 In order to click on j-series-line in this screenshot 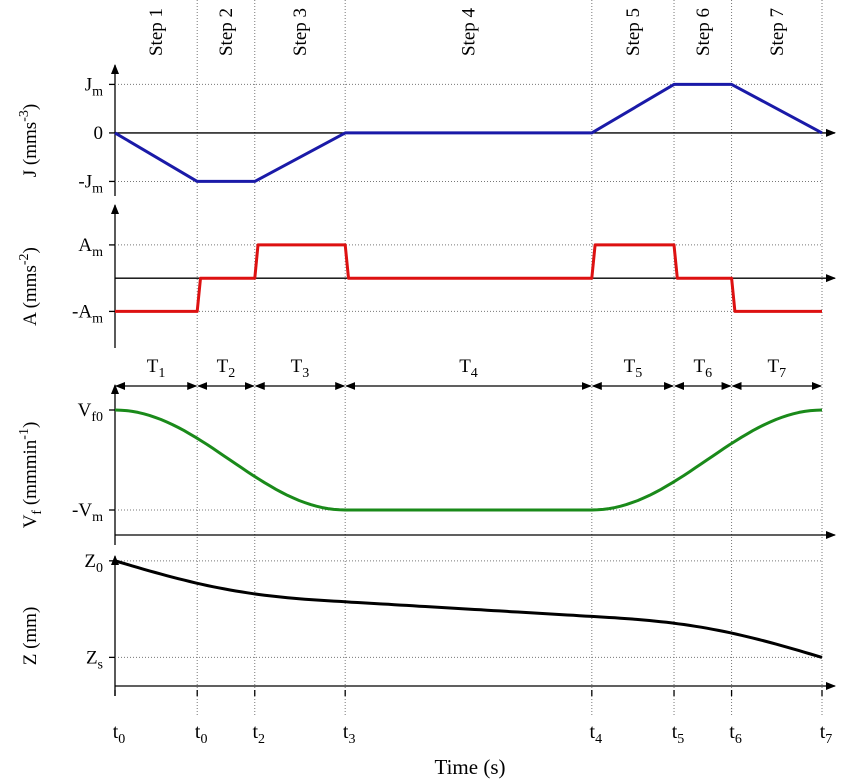, I will do `click(468, 132)`.